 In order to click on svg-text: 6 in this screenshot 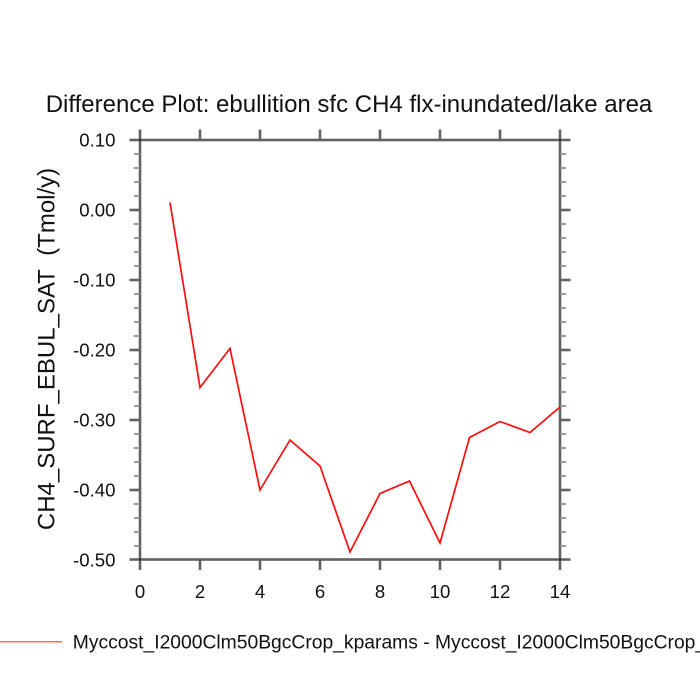, I will do `click(320, 591)`.